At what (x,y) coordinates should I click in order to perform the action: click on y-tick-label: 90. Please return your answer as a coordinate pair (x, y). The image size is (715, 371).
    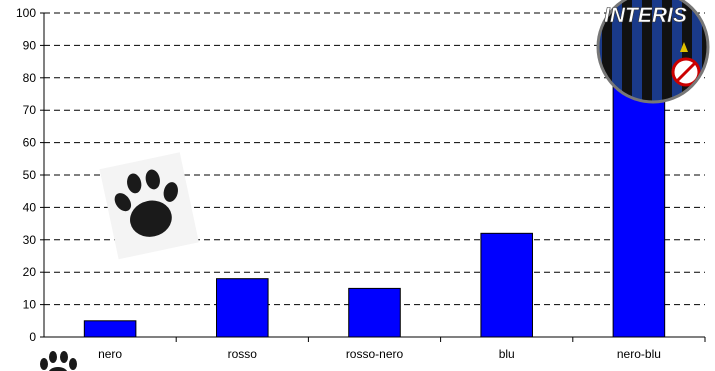
    Looking at the image, I should click on (30, 45).